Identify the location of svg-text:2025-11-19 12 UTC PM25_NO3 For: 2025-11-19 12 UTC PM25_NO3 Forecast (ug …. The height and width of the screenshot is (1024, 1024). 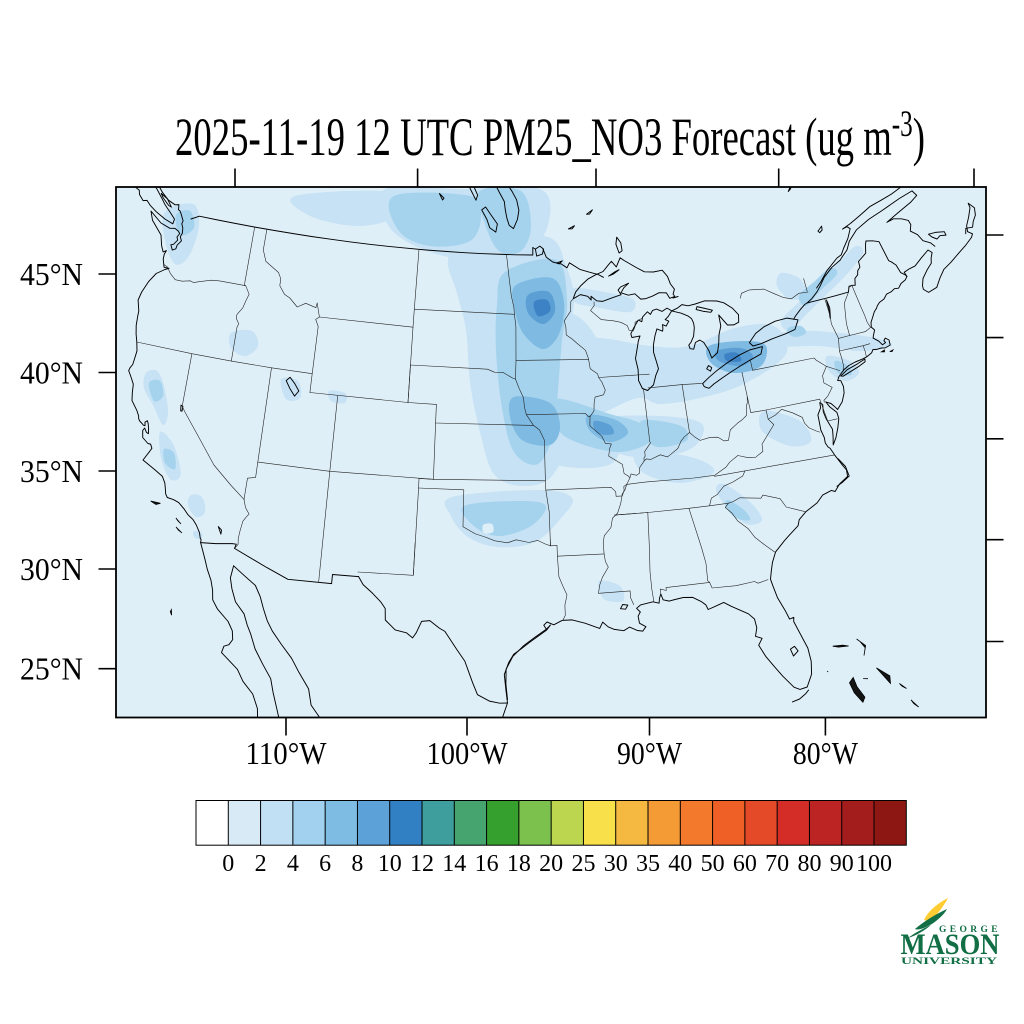
(550, 135).